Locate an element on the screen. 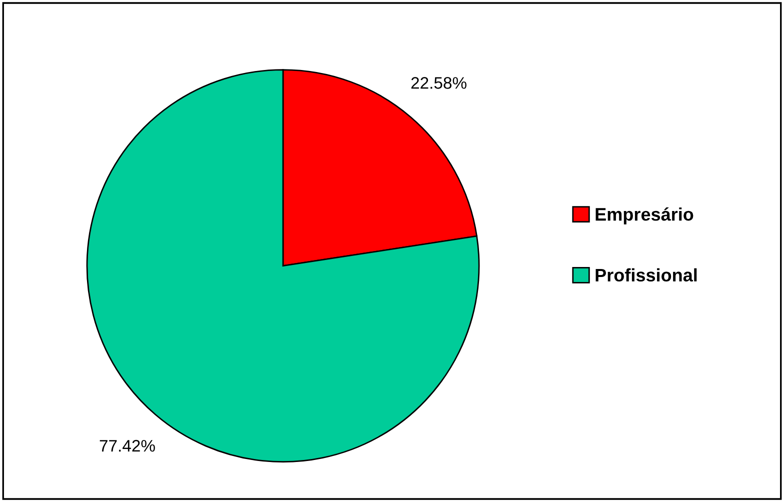 The height and width of the screenshot is (502, 784). legend-label: Profissional is located at coordinates (646, 275).